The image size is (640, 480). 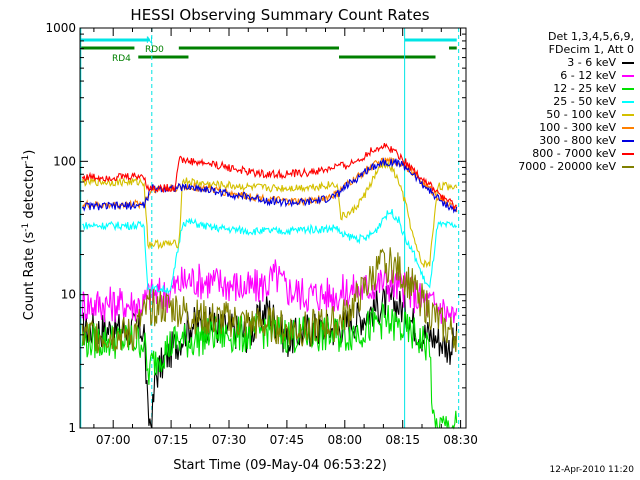 What do you see at coordinates (402, 440) in the screenshot?
I see `x-tick-label: 08:15` at bounding box center [402, 440].